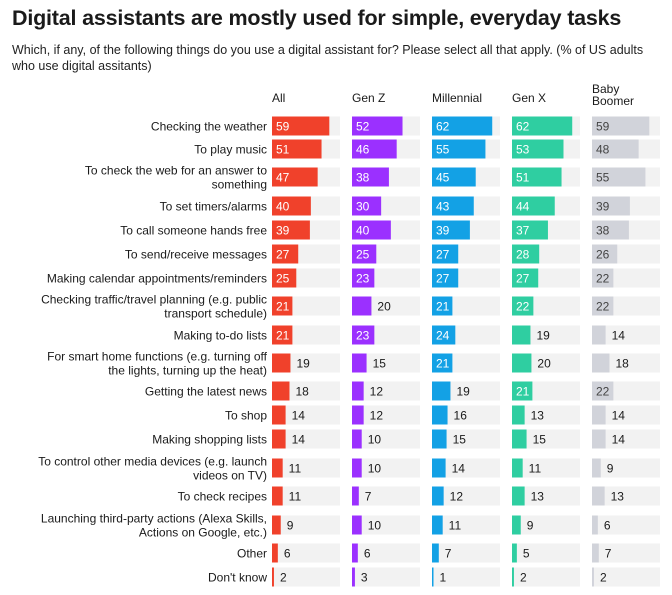  I want to click on value-label-4-17: 2, so click(603, 578).